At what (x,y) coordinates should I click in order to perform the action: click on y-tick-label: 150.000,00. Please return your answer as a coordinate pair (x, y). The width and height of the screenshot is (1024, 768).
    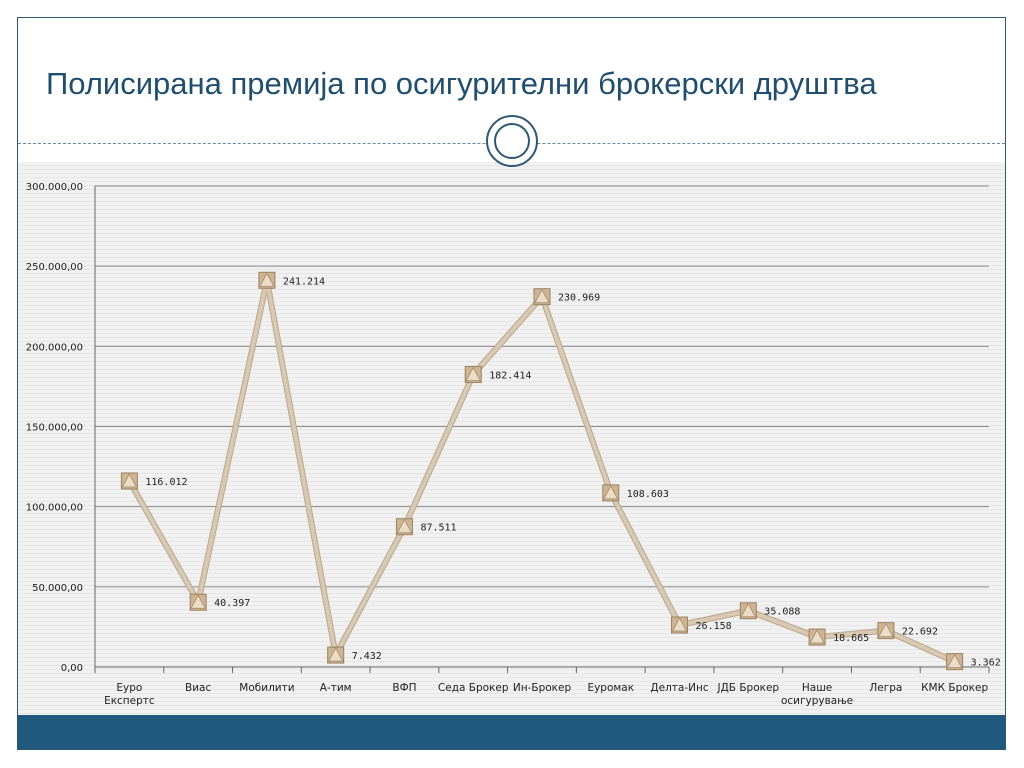
    Looking at the image, I should click on (54, 428).